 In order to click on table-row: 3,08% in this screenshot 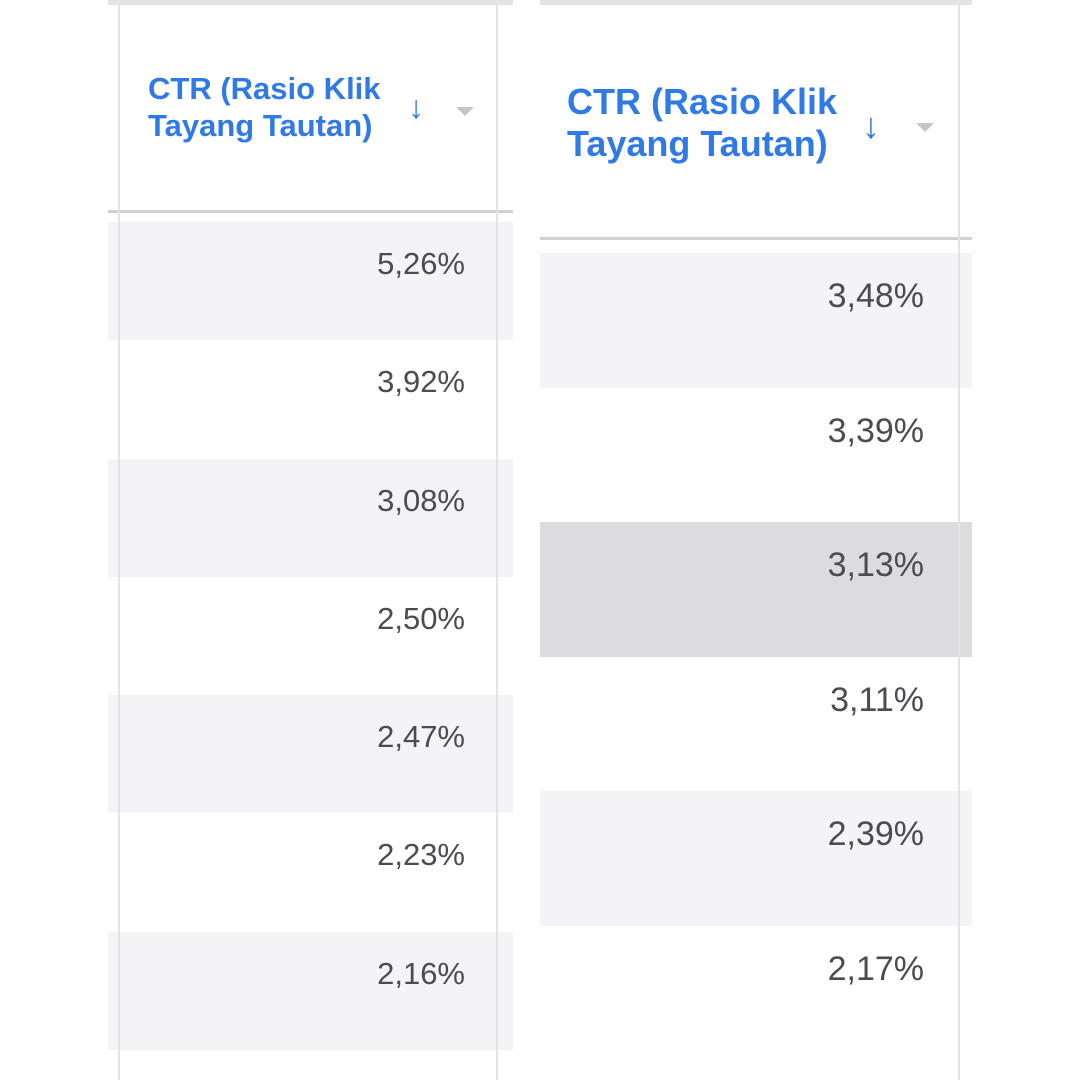, I will do `click(310, 517)`.